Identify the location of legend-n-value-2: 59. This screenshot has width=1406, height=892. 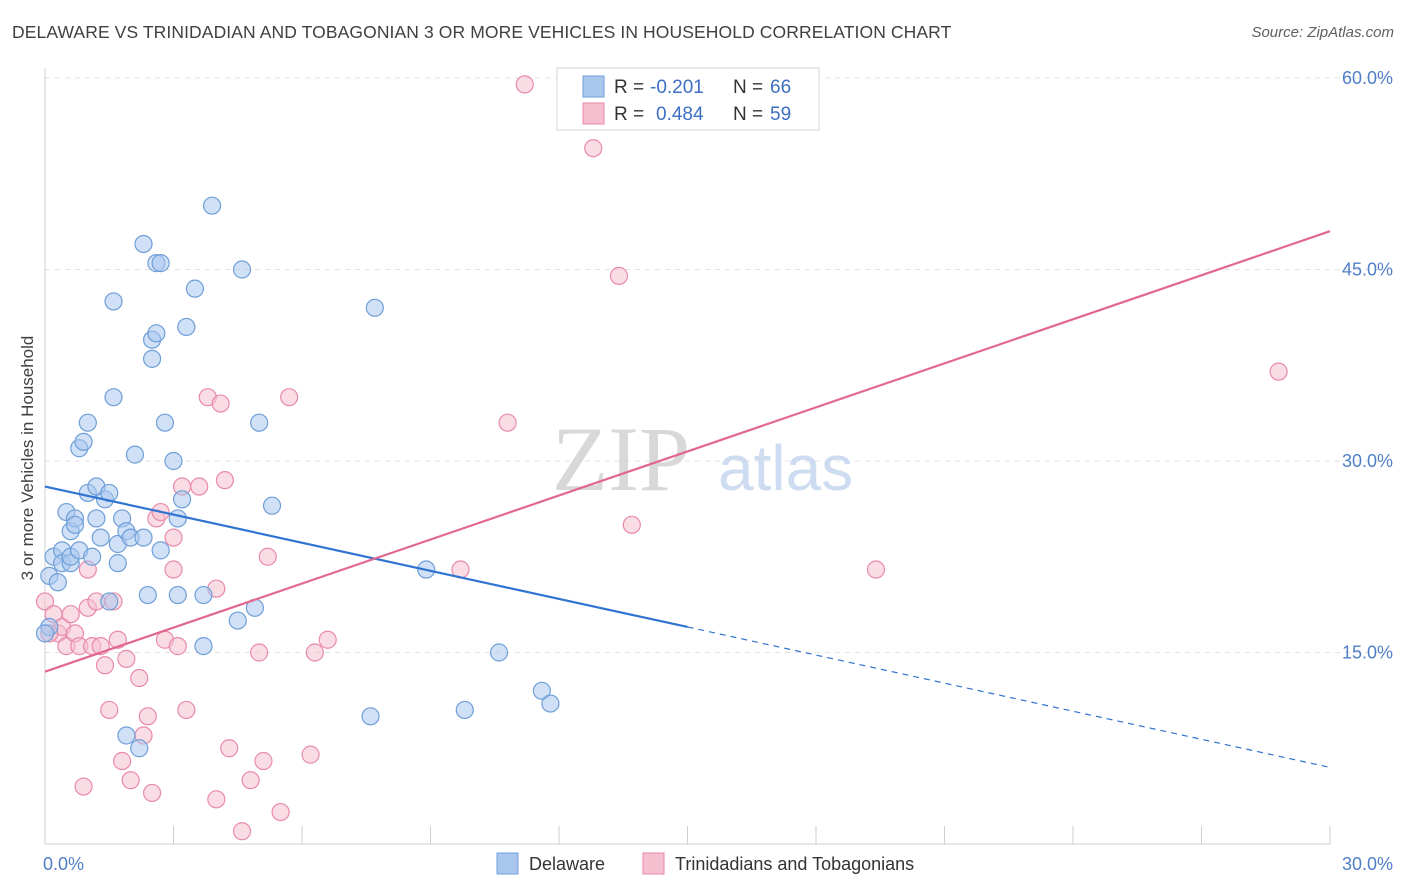
(780, 114).